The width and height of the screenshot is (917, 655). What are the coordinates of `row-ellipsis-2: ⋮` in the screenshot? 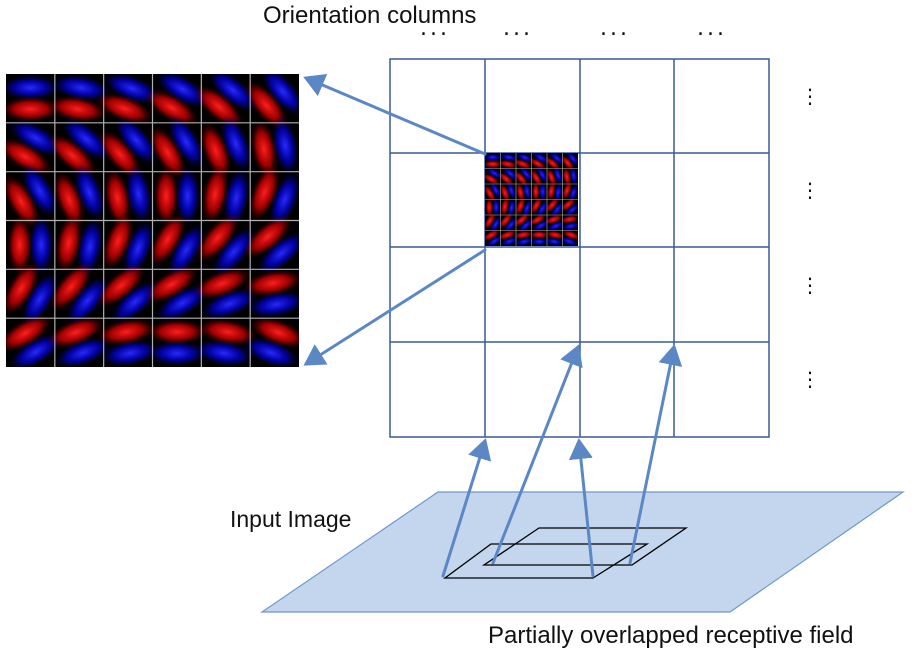 It's located at (810, 190).